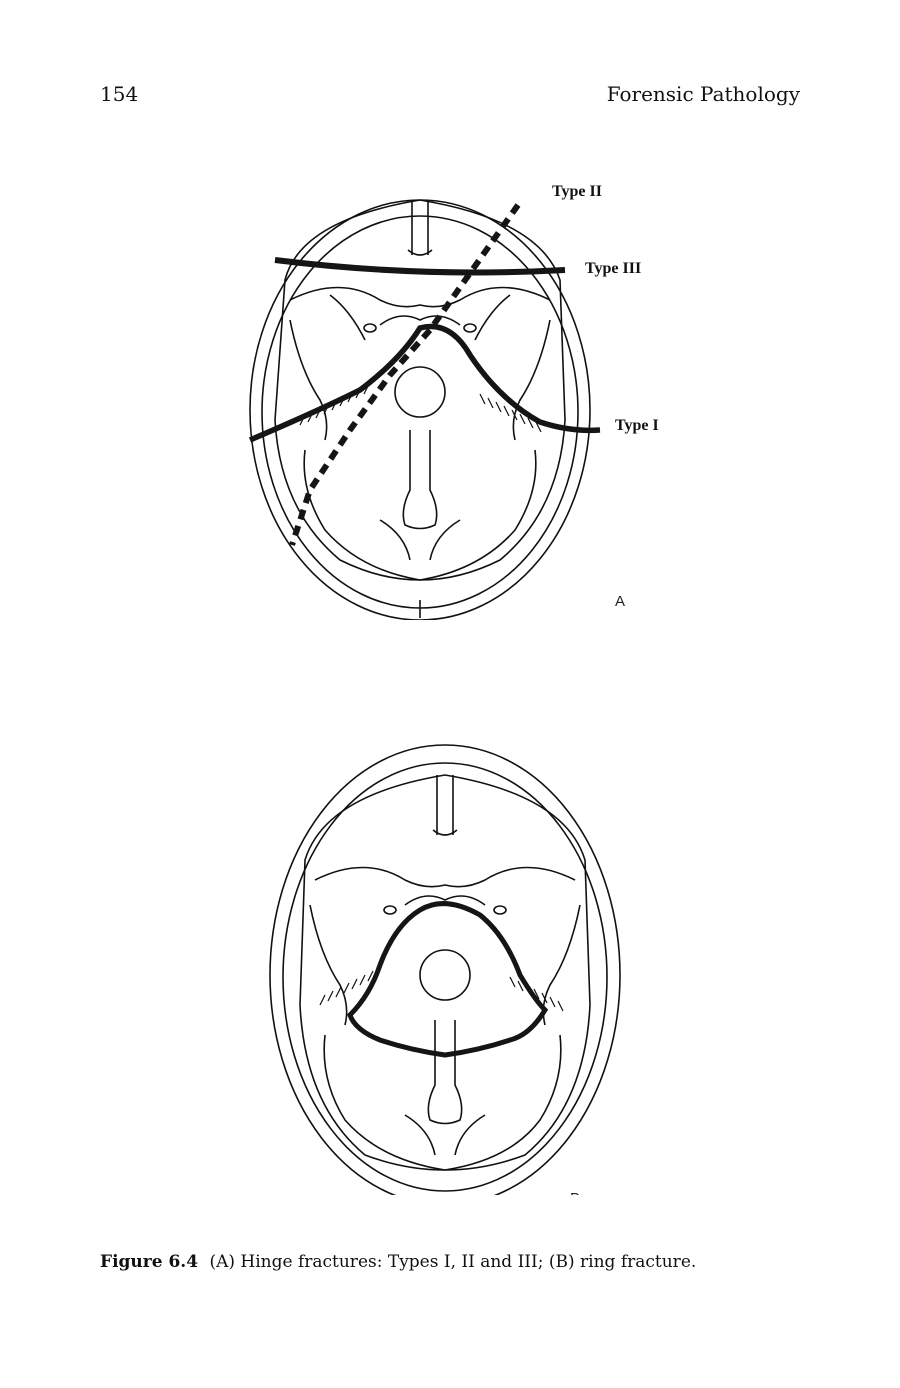 This screenshot has width=900, height=1388. I want to click on skull-base-diagram-a: Type II Type III Type I A, so click(453, 401).